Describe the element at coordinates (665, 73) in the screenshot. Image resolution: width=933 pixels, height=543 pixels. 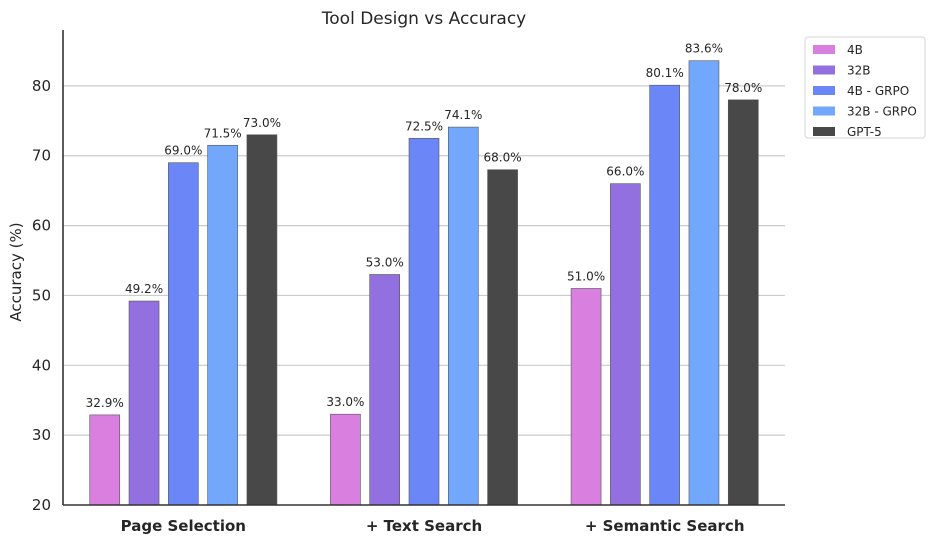
I see `data-label: 80.1%` at that location.